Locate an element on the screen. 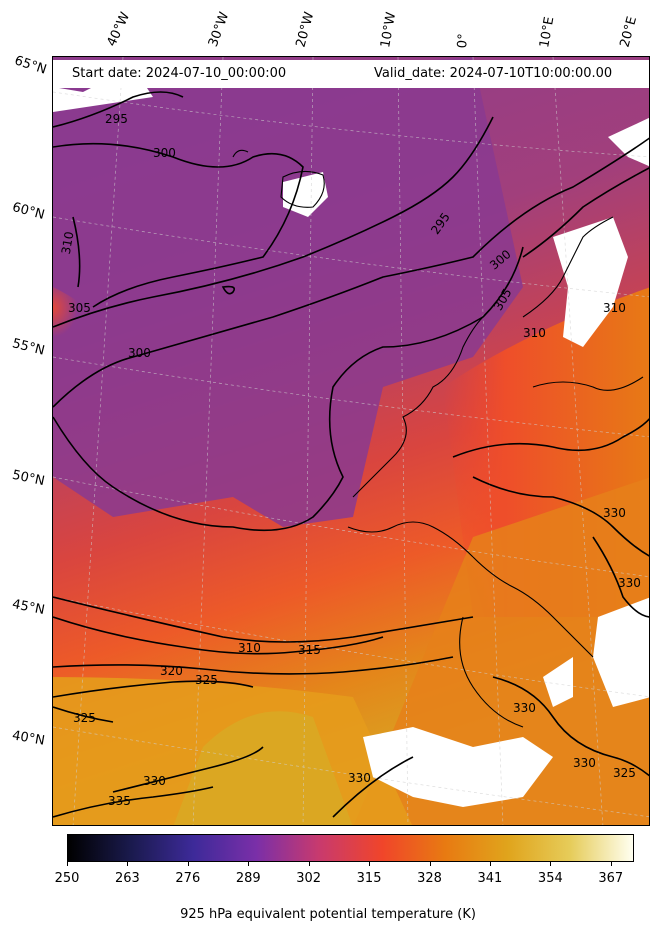  colorbar-tick-label: 341 is located at coordinates (490, 878).